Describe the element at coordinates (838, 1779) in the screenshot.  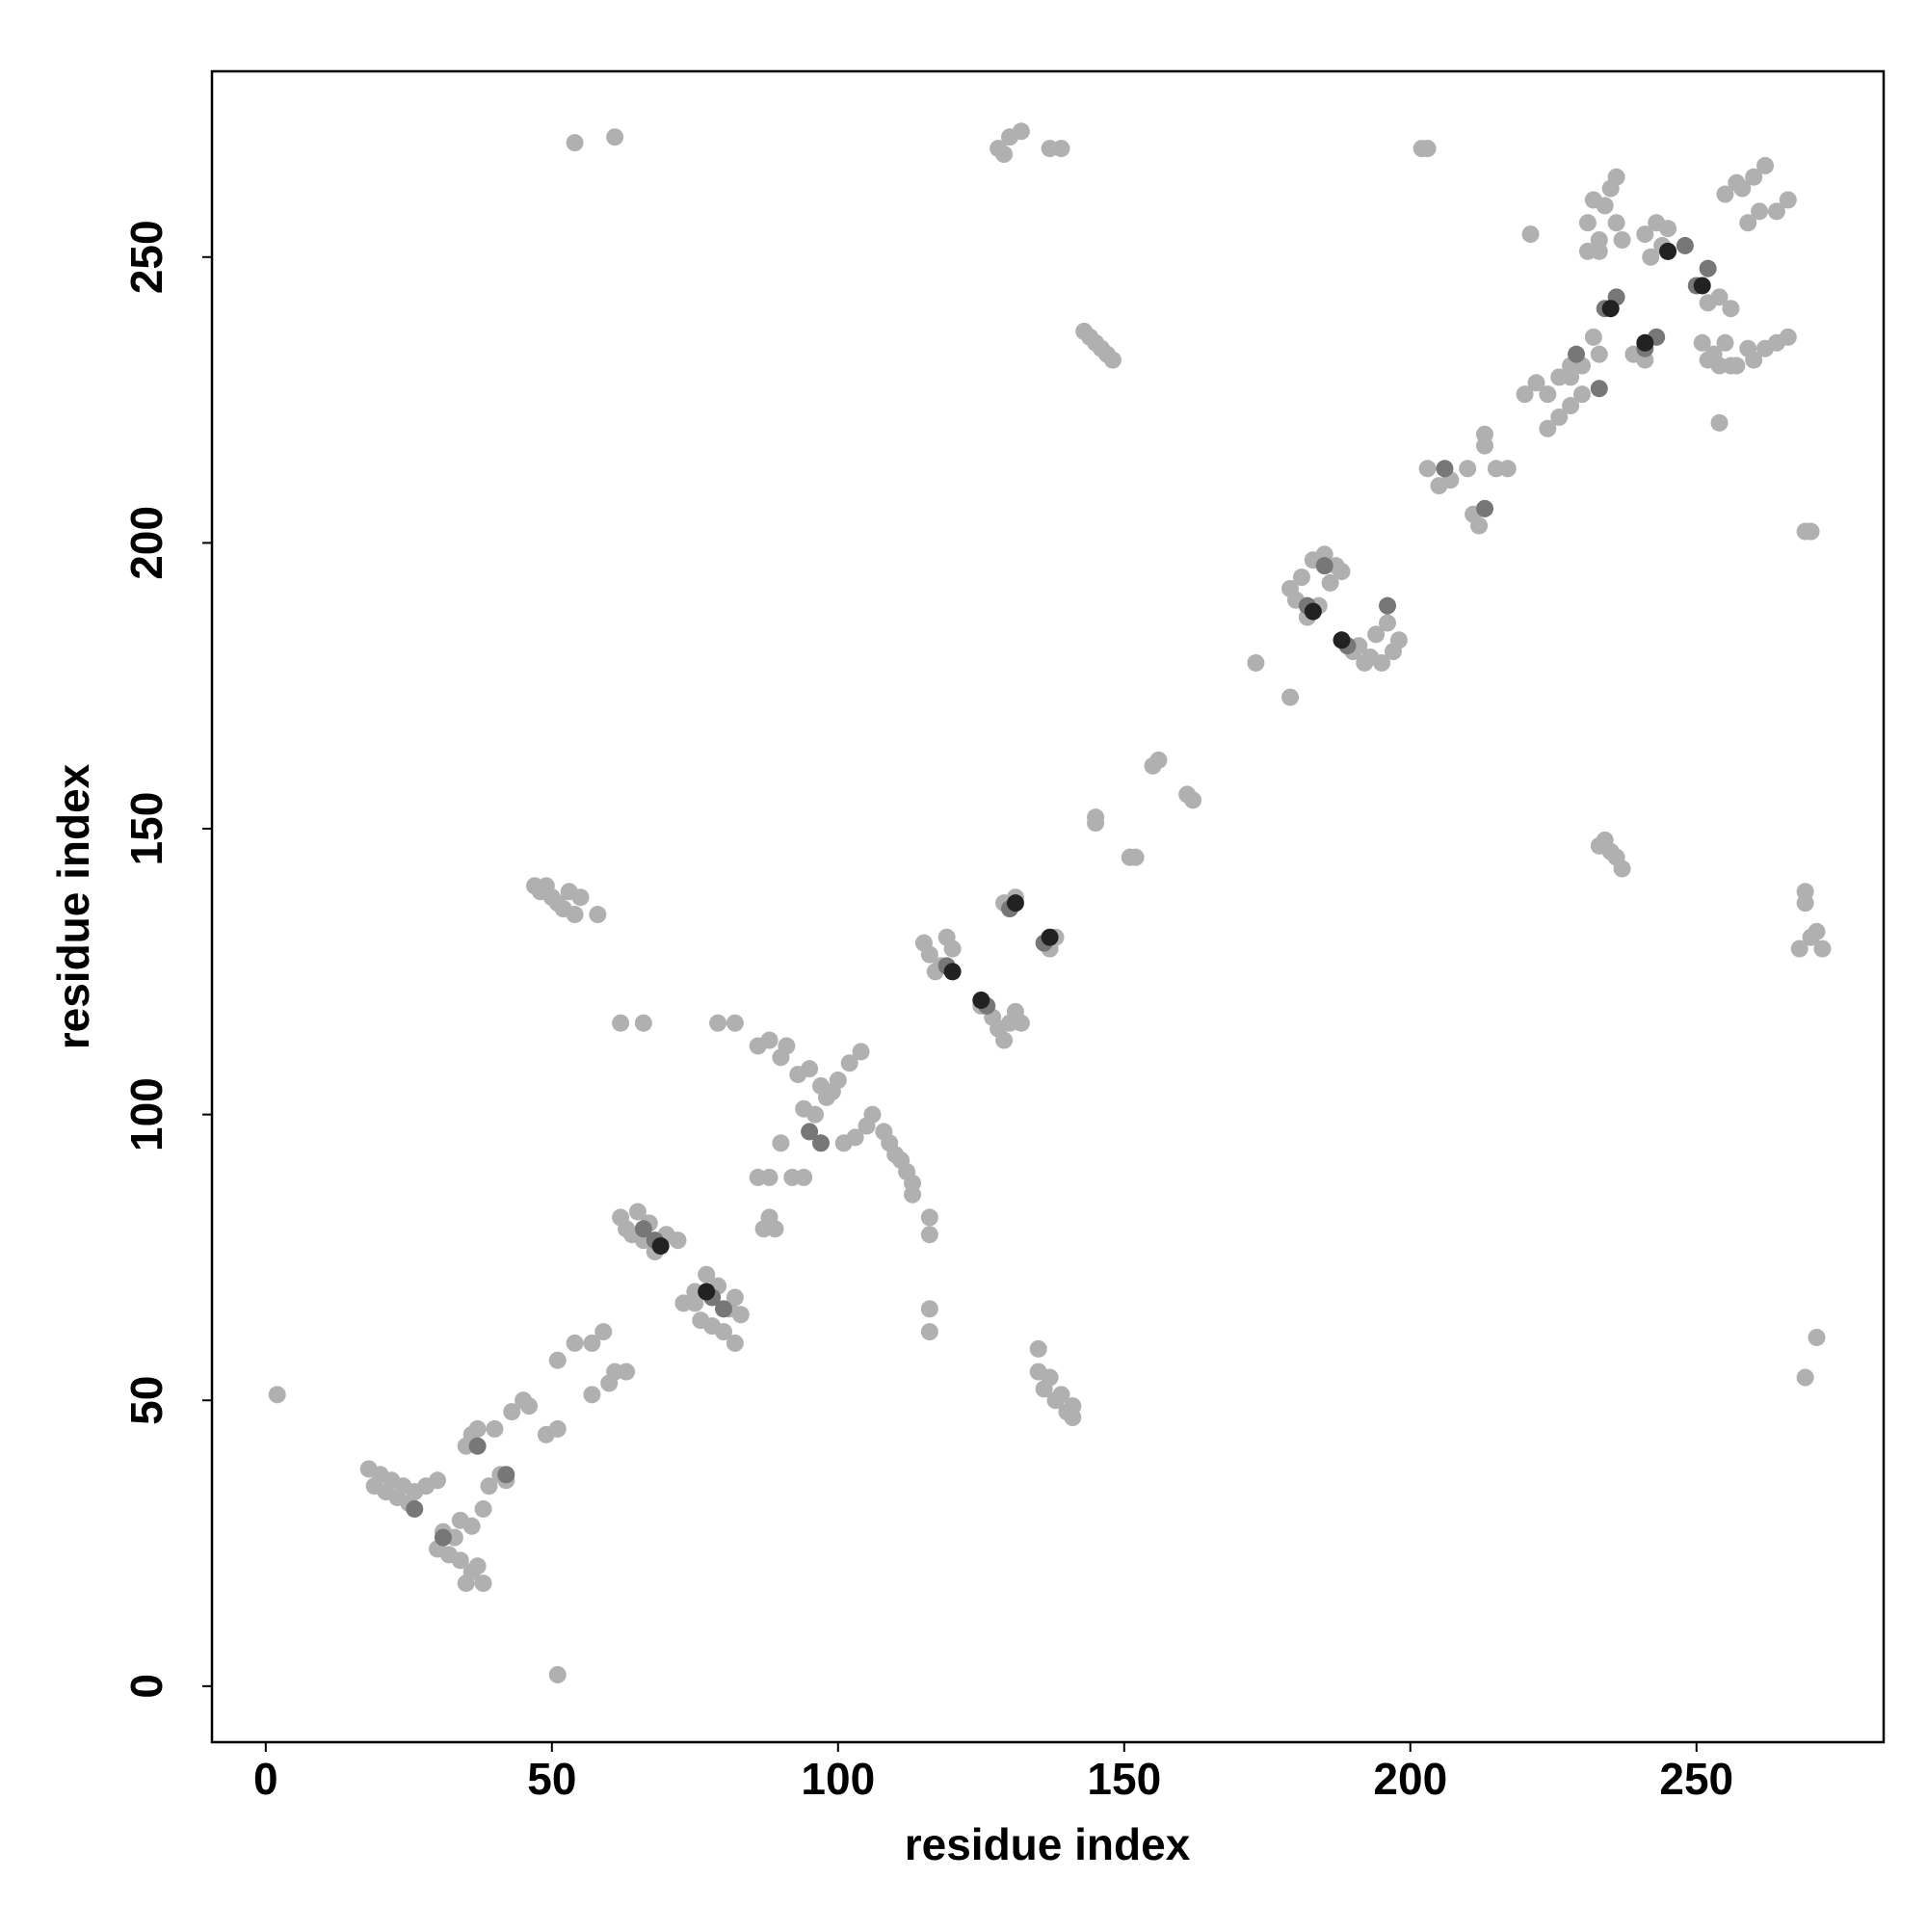
I see `x-tick-label: 100` at that location.